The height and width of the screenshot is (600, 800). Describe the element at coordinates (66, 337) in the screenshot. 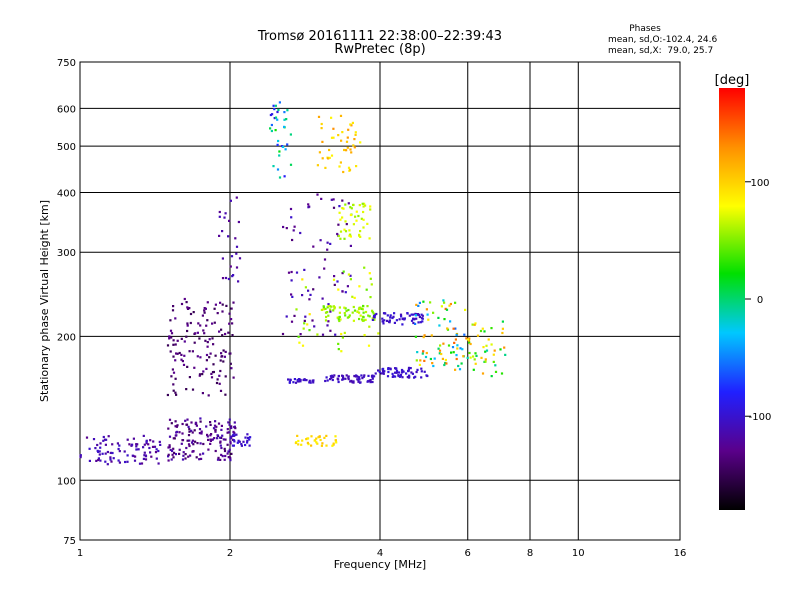

I see `y-tick-label: 200` at that location.